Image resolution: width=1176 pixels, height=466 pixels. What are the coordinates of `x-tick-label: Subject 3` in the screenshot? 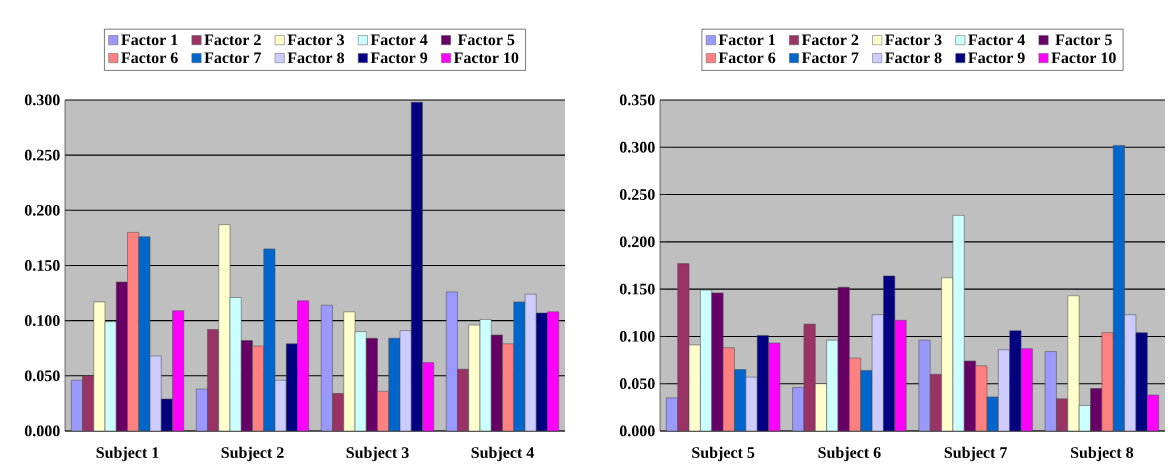 It's located at (377, 454).